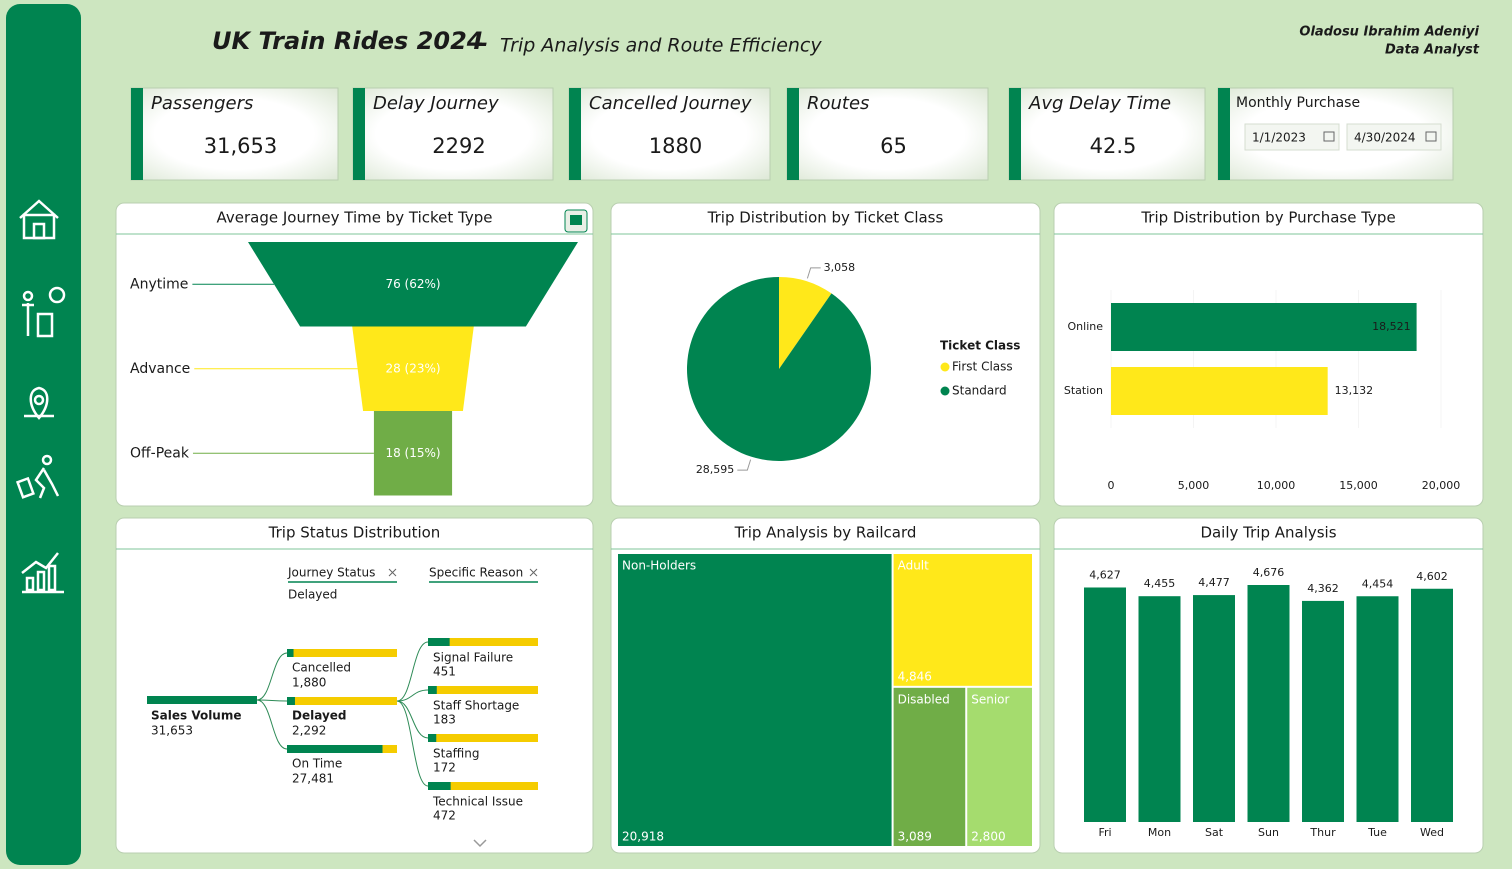 This screenshot has height=869, width=1512. I want to click on data-label: 4,455, so click(1160, 583).